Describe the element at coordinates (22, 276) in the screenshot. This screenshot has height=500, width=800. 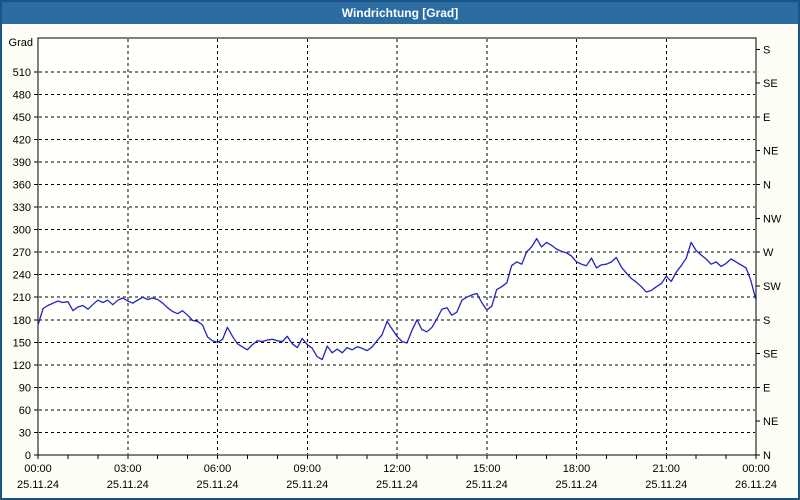
I see `y-tick-label-deg: 240` at that location.